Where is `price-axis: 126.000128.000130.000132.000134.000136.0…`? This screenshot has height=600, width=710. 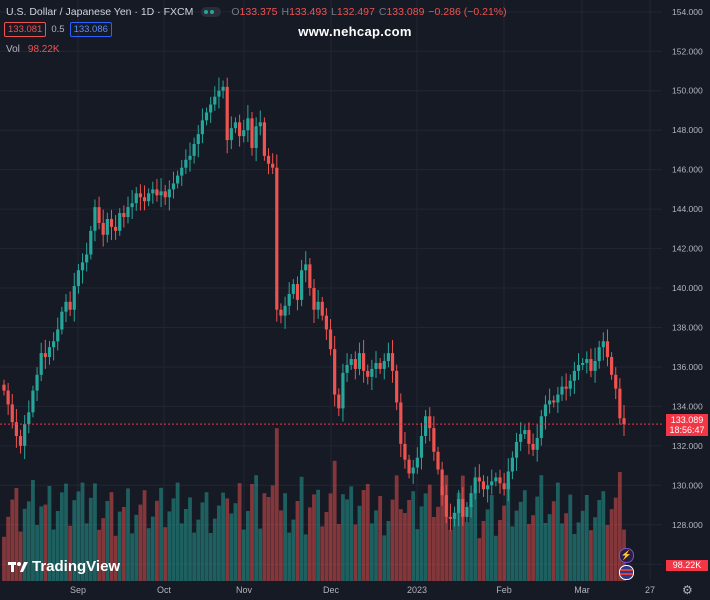
price-axis: 126.000128.000130.000132.000134.000136.0… is located at coordinates (686, 300).